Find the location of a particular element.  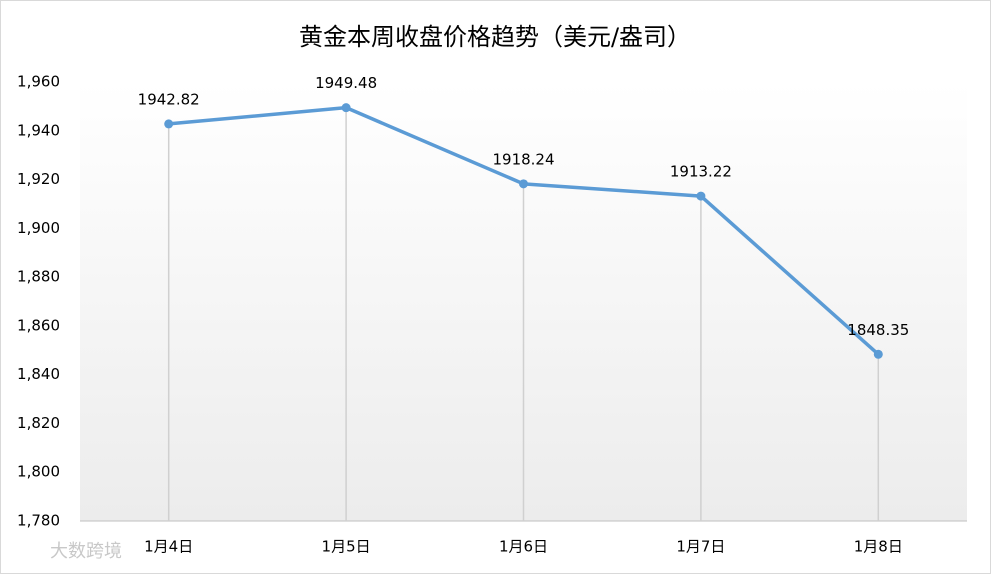

chart-title: 黄金本周收盘价格趋势（美元/盎司） is located at coordinates (495, 37).